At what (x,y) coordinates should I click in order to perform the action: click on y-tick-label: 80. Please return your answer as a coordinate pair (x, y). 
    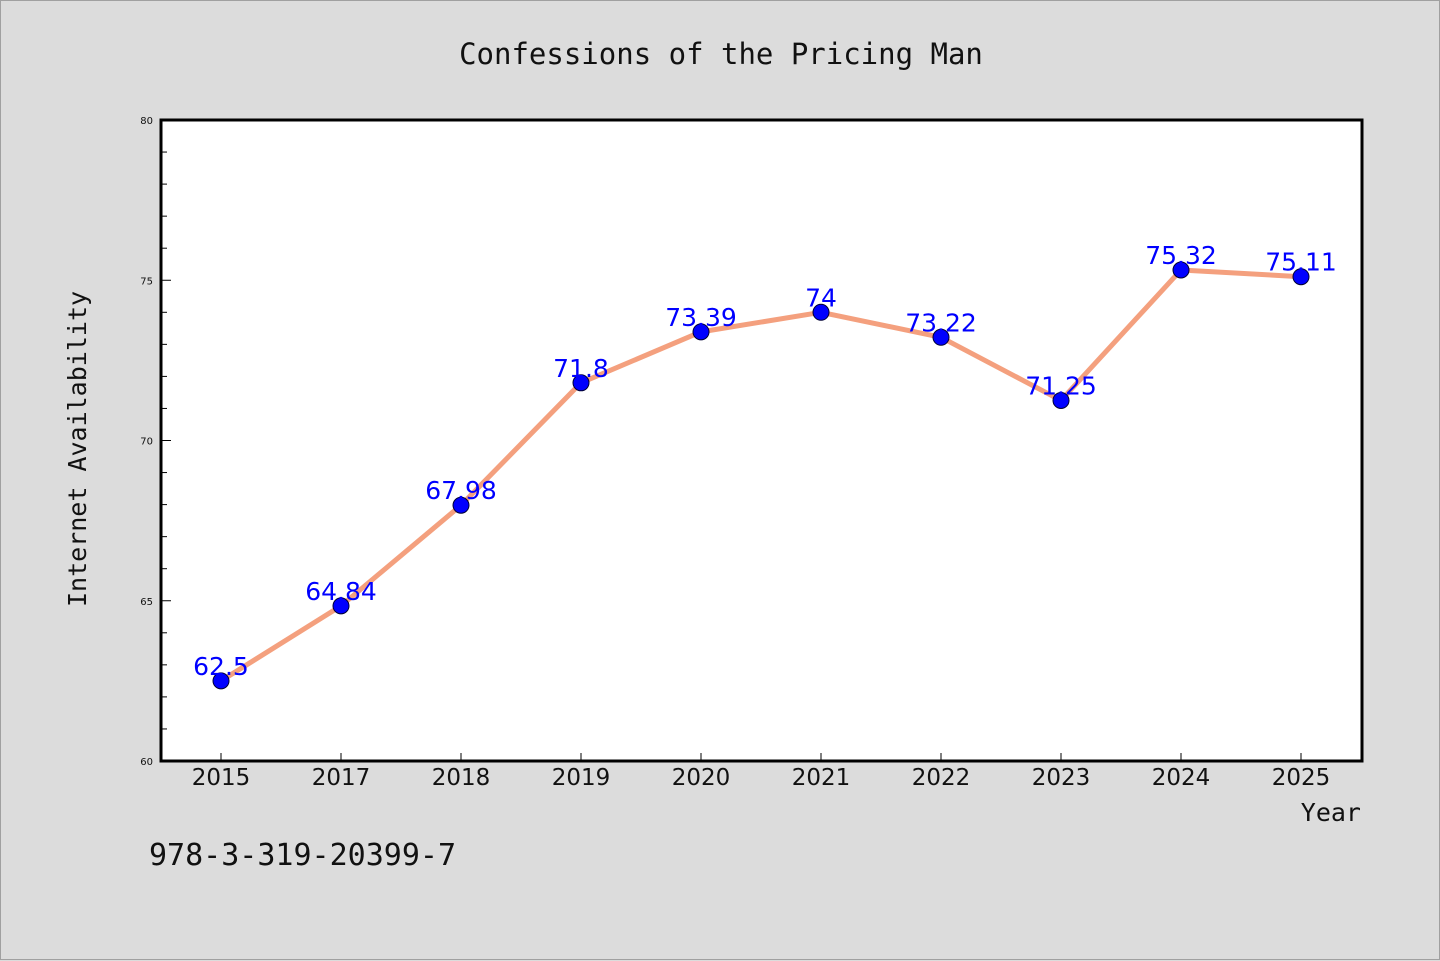
    Looking at the image, I should click on (146, 121).